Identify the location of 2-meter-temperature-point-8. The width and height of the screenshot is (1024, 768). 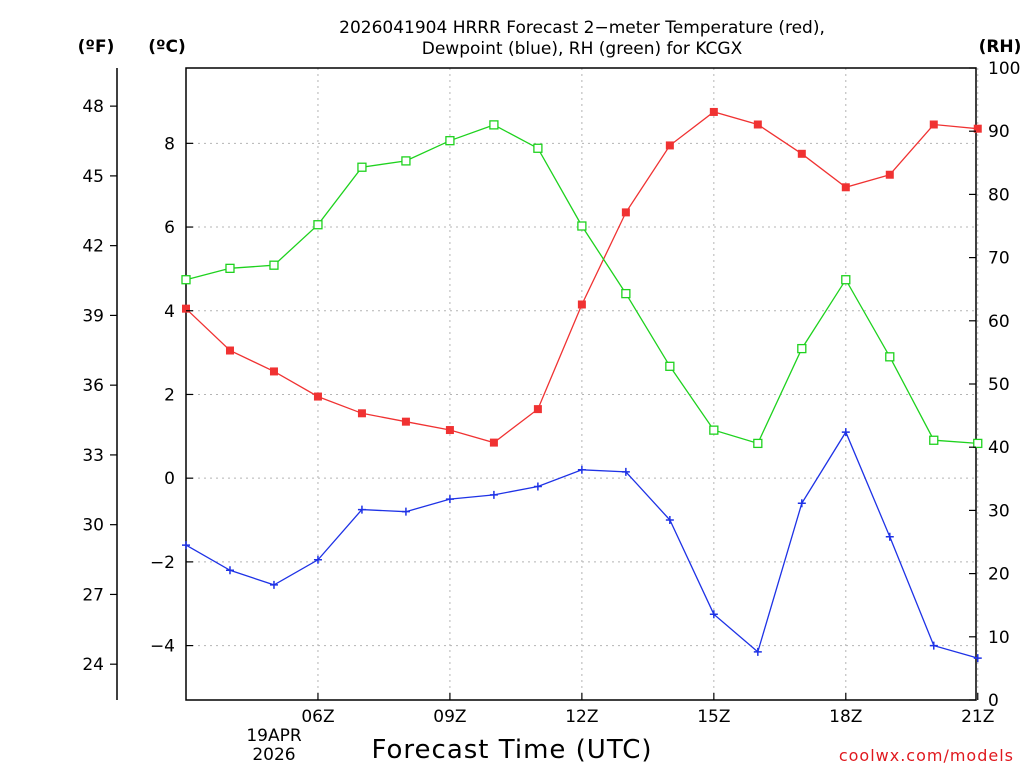
(405, 421).